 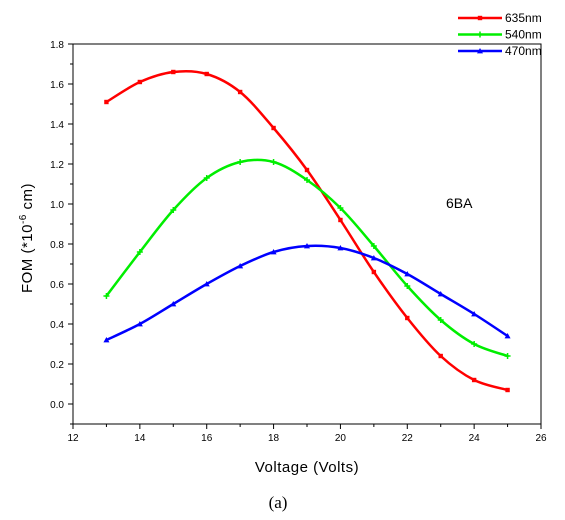 What do you see at coordinates (57, 285) in the screenshot?
I see `y-tick-label: 0.6` at bounding box center [57, 285].